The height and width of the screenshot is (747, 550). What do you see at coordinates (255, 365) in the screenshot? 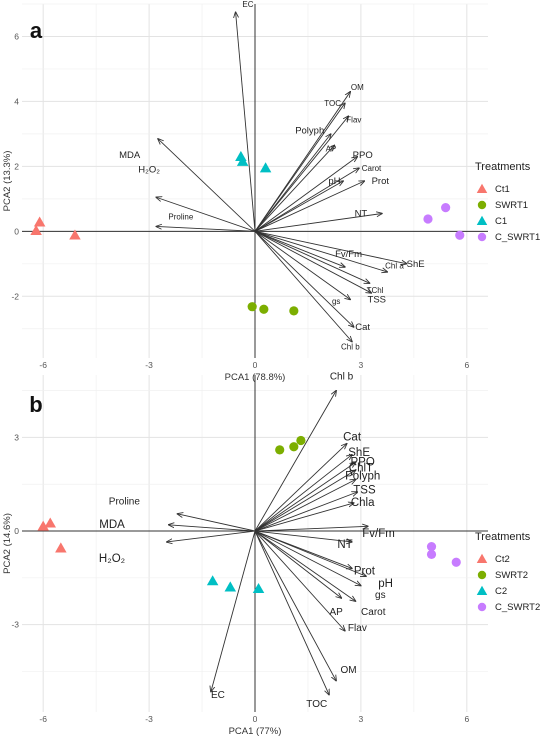
I see `x-tick-label: 0` at bounding box center [255, 365].